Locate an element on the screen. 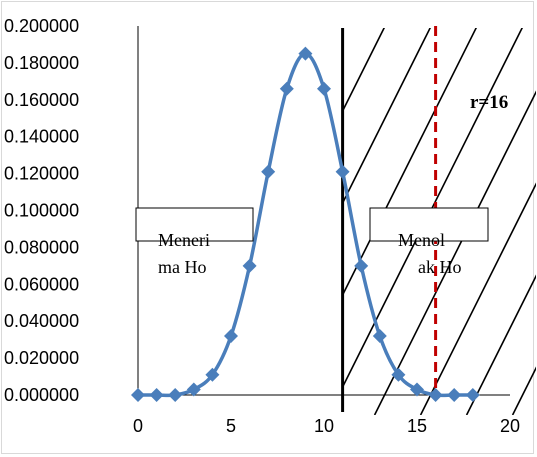 The height and width of the screenshot is (457, 537). y-tick-label: 0.020000 is located at coordinates (41, 358).